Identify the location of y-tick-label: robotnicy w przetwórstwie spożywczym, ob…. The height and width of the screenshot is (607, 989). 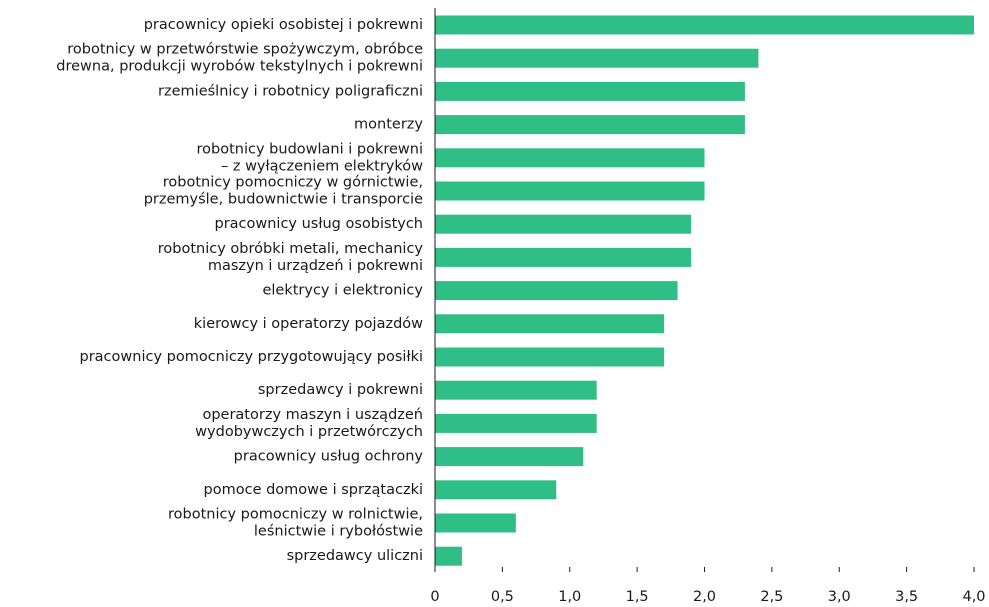
(239, 58).